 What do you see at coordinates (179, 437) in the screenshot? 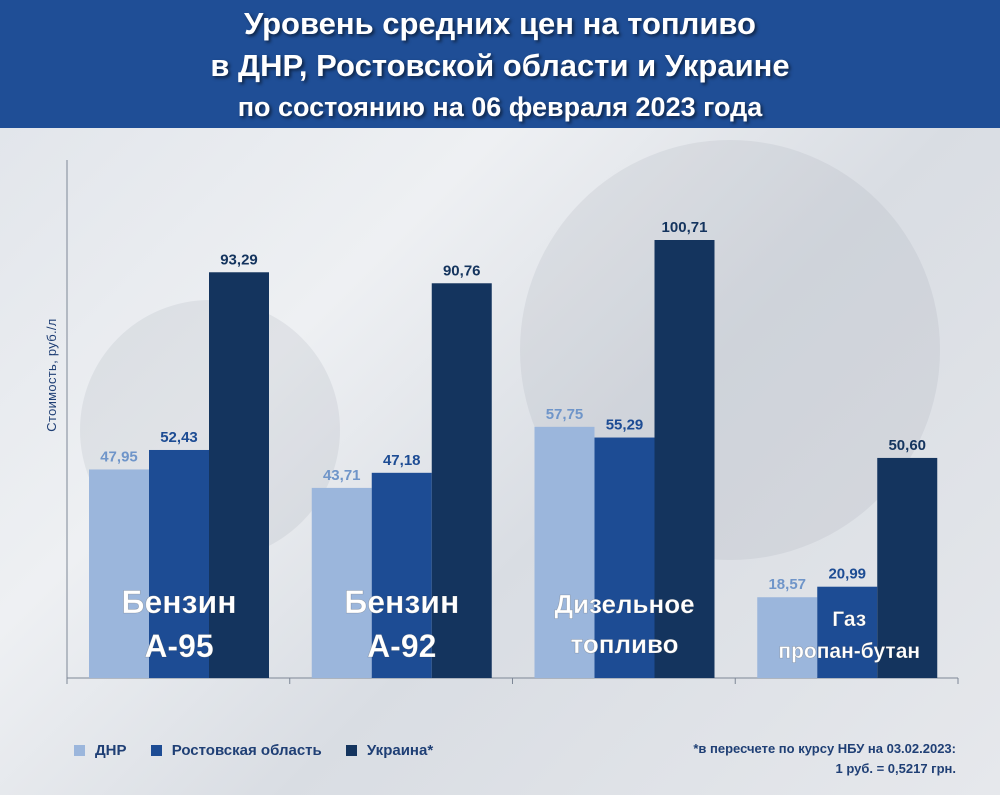
I see `data-label: 52,43` at bounding box center [179, 437].